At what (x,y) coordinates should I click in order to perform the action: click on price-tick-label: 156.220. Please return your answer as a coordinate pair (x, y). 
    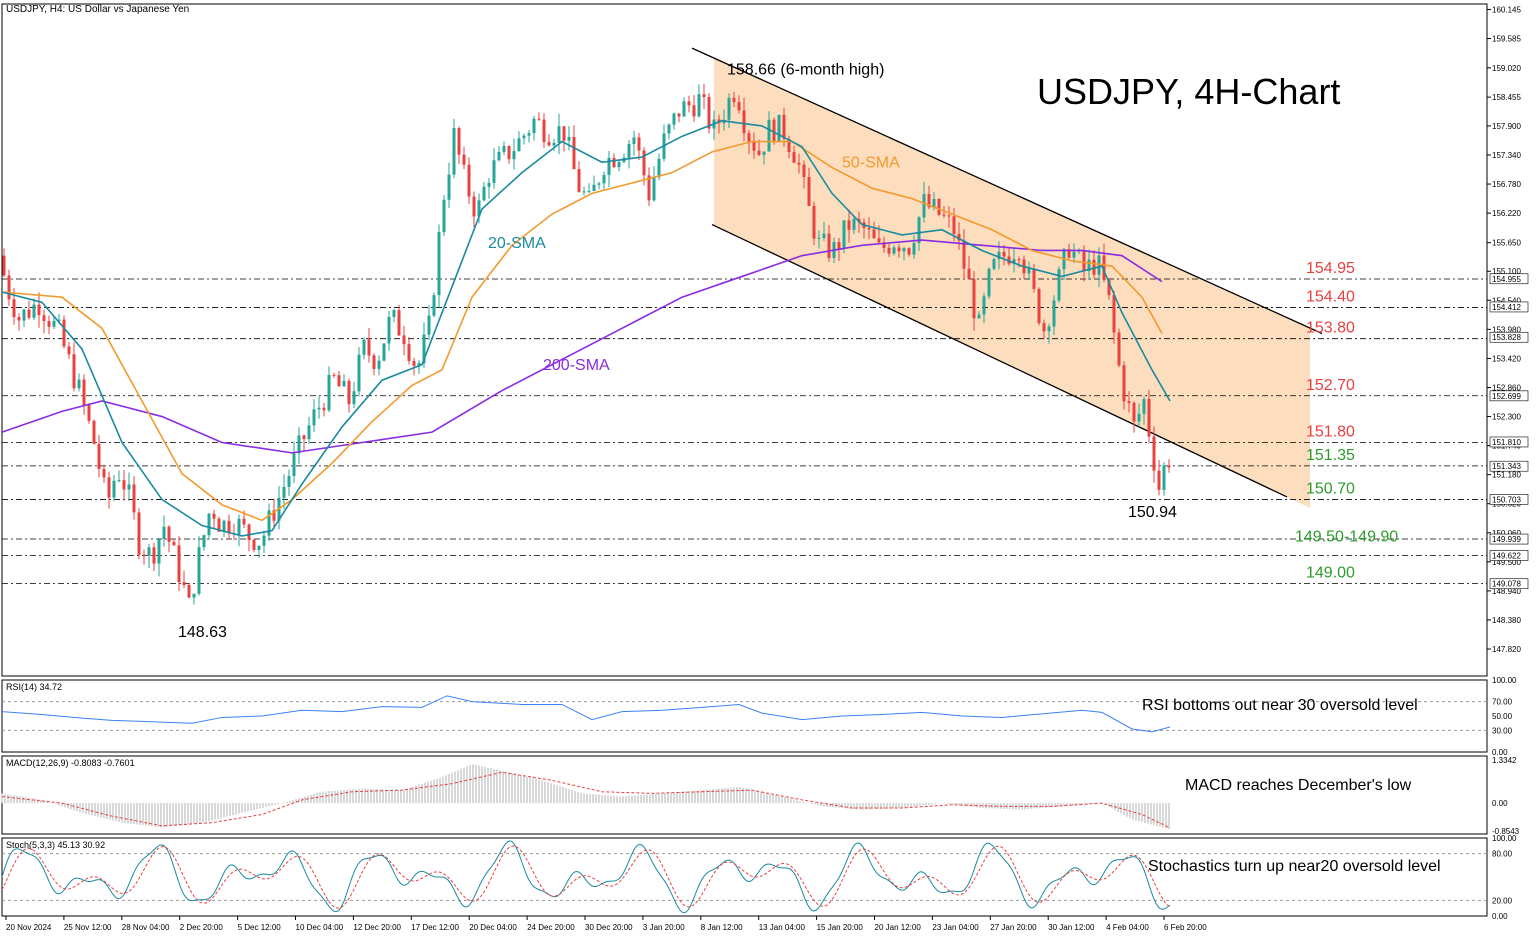
    Looking at the image, I should click on (1506, 213).